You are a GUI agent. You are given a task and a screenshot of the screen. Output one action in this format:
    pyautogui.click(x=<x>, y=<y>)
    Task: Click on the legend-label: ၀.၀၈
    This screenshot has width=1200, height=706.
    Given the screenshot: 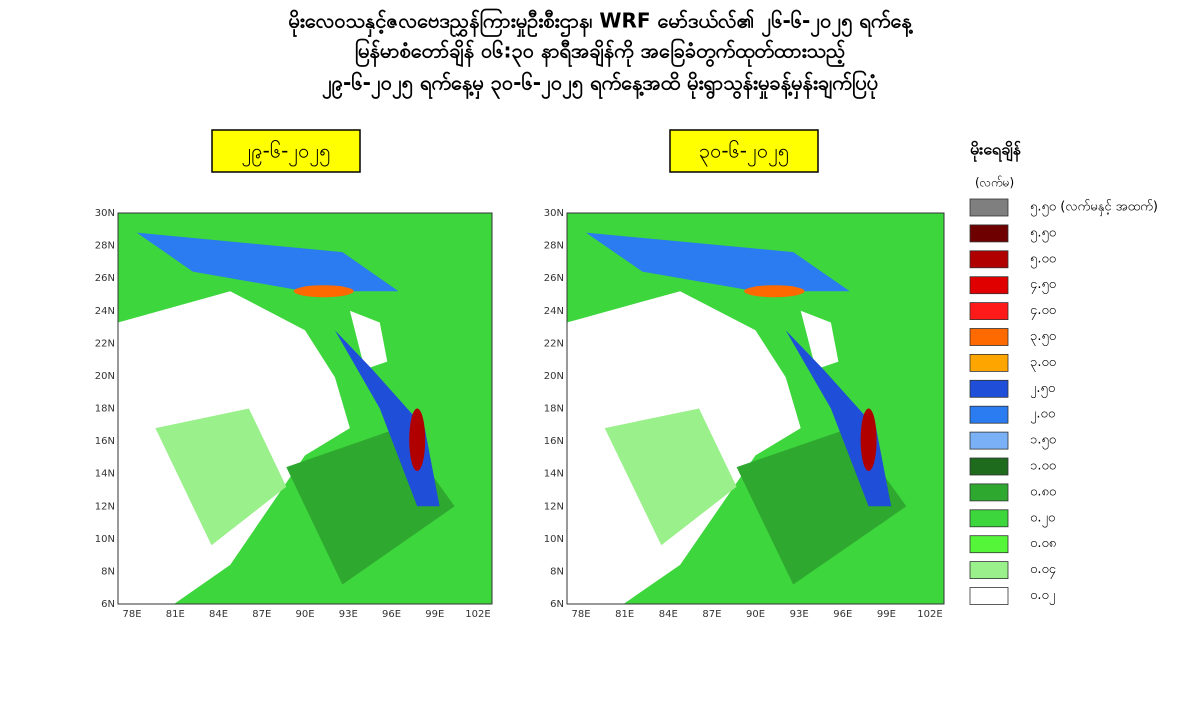 What is the action you would take?
    pyautogui.click(x=1043, y=543)
    